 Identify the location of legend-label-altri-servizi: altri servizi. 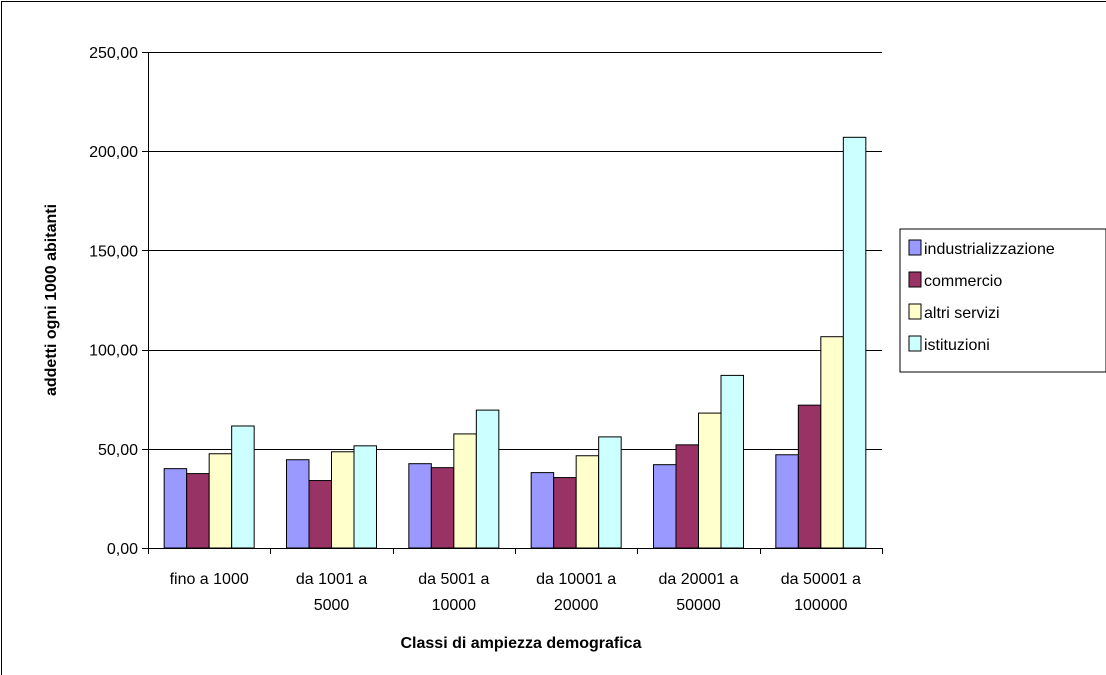
(962, 313).